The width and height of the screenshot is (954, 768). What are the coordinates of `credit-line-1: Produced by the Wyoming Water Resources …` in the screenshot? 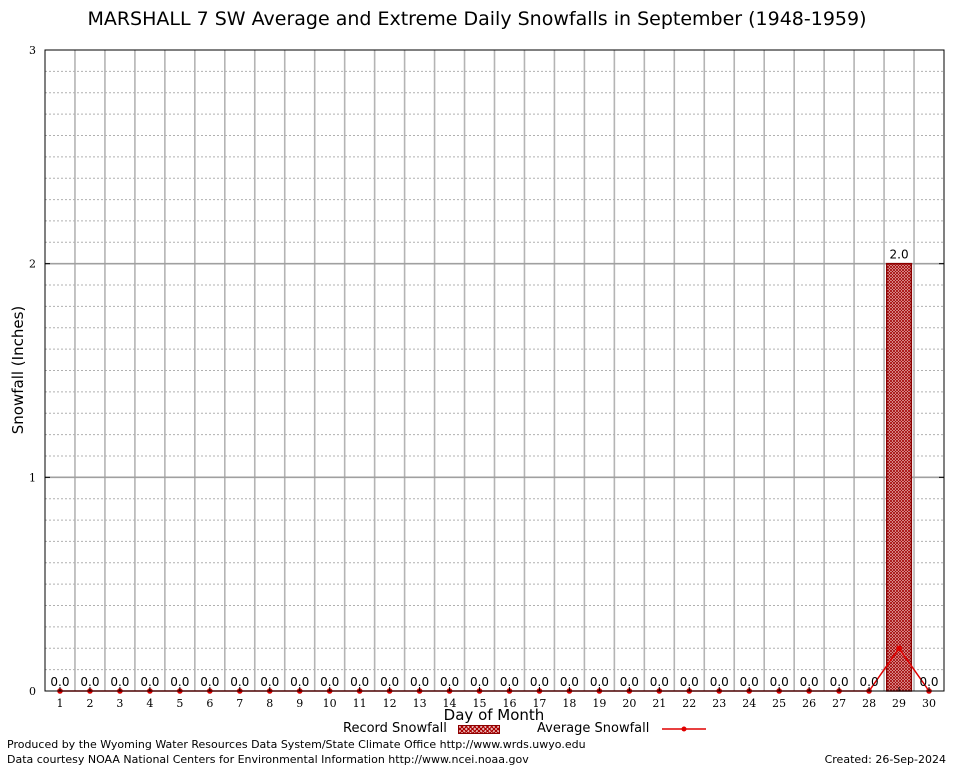 It's located at (296, 744).